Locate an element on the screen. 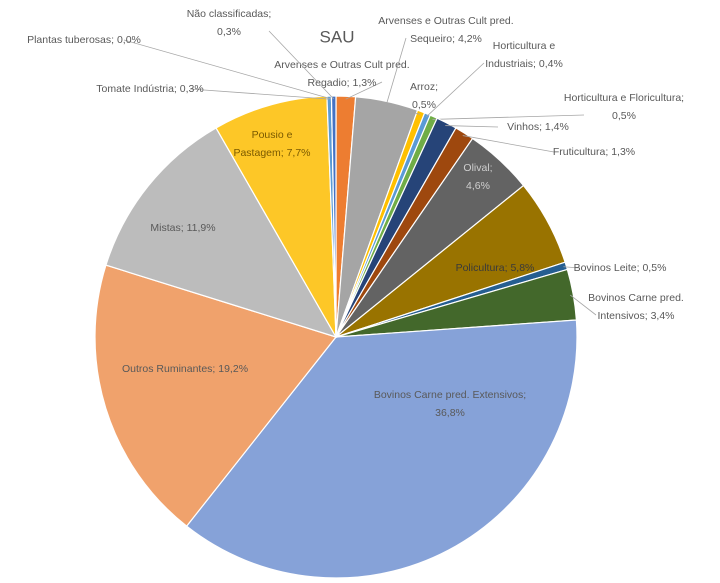  slice-label: Plantas tuberosas; 0,0% is located at coordinates (84, 40).